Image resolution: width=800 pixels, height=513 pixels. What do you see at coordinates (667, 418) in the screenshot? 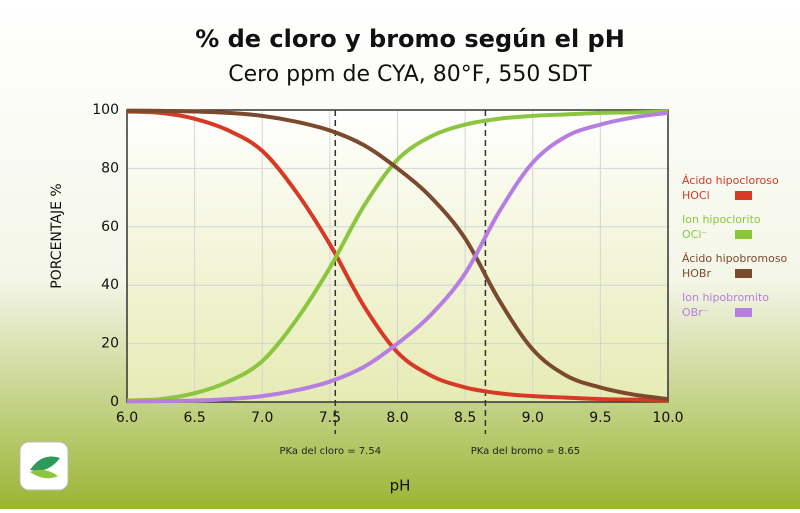
I see `x-tick-label: 10.0` at bounding box center [667, 418].